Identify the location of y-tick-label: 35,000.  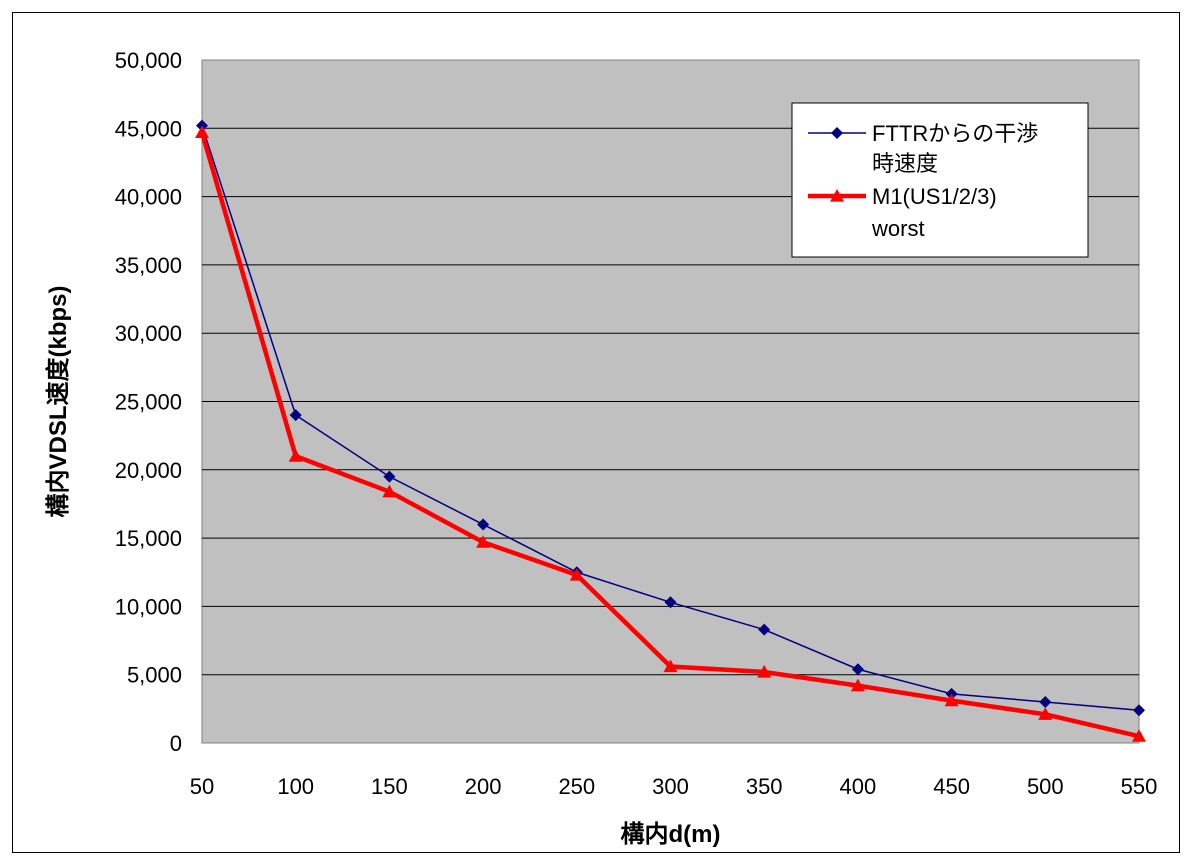
(148, 265).